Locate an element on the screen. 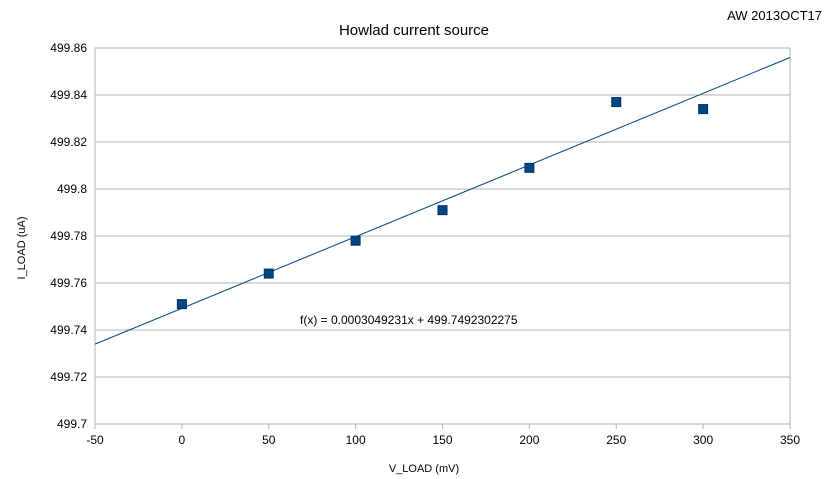  y-tick-label: 499.72 is located at coordinates (68, 377).